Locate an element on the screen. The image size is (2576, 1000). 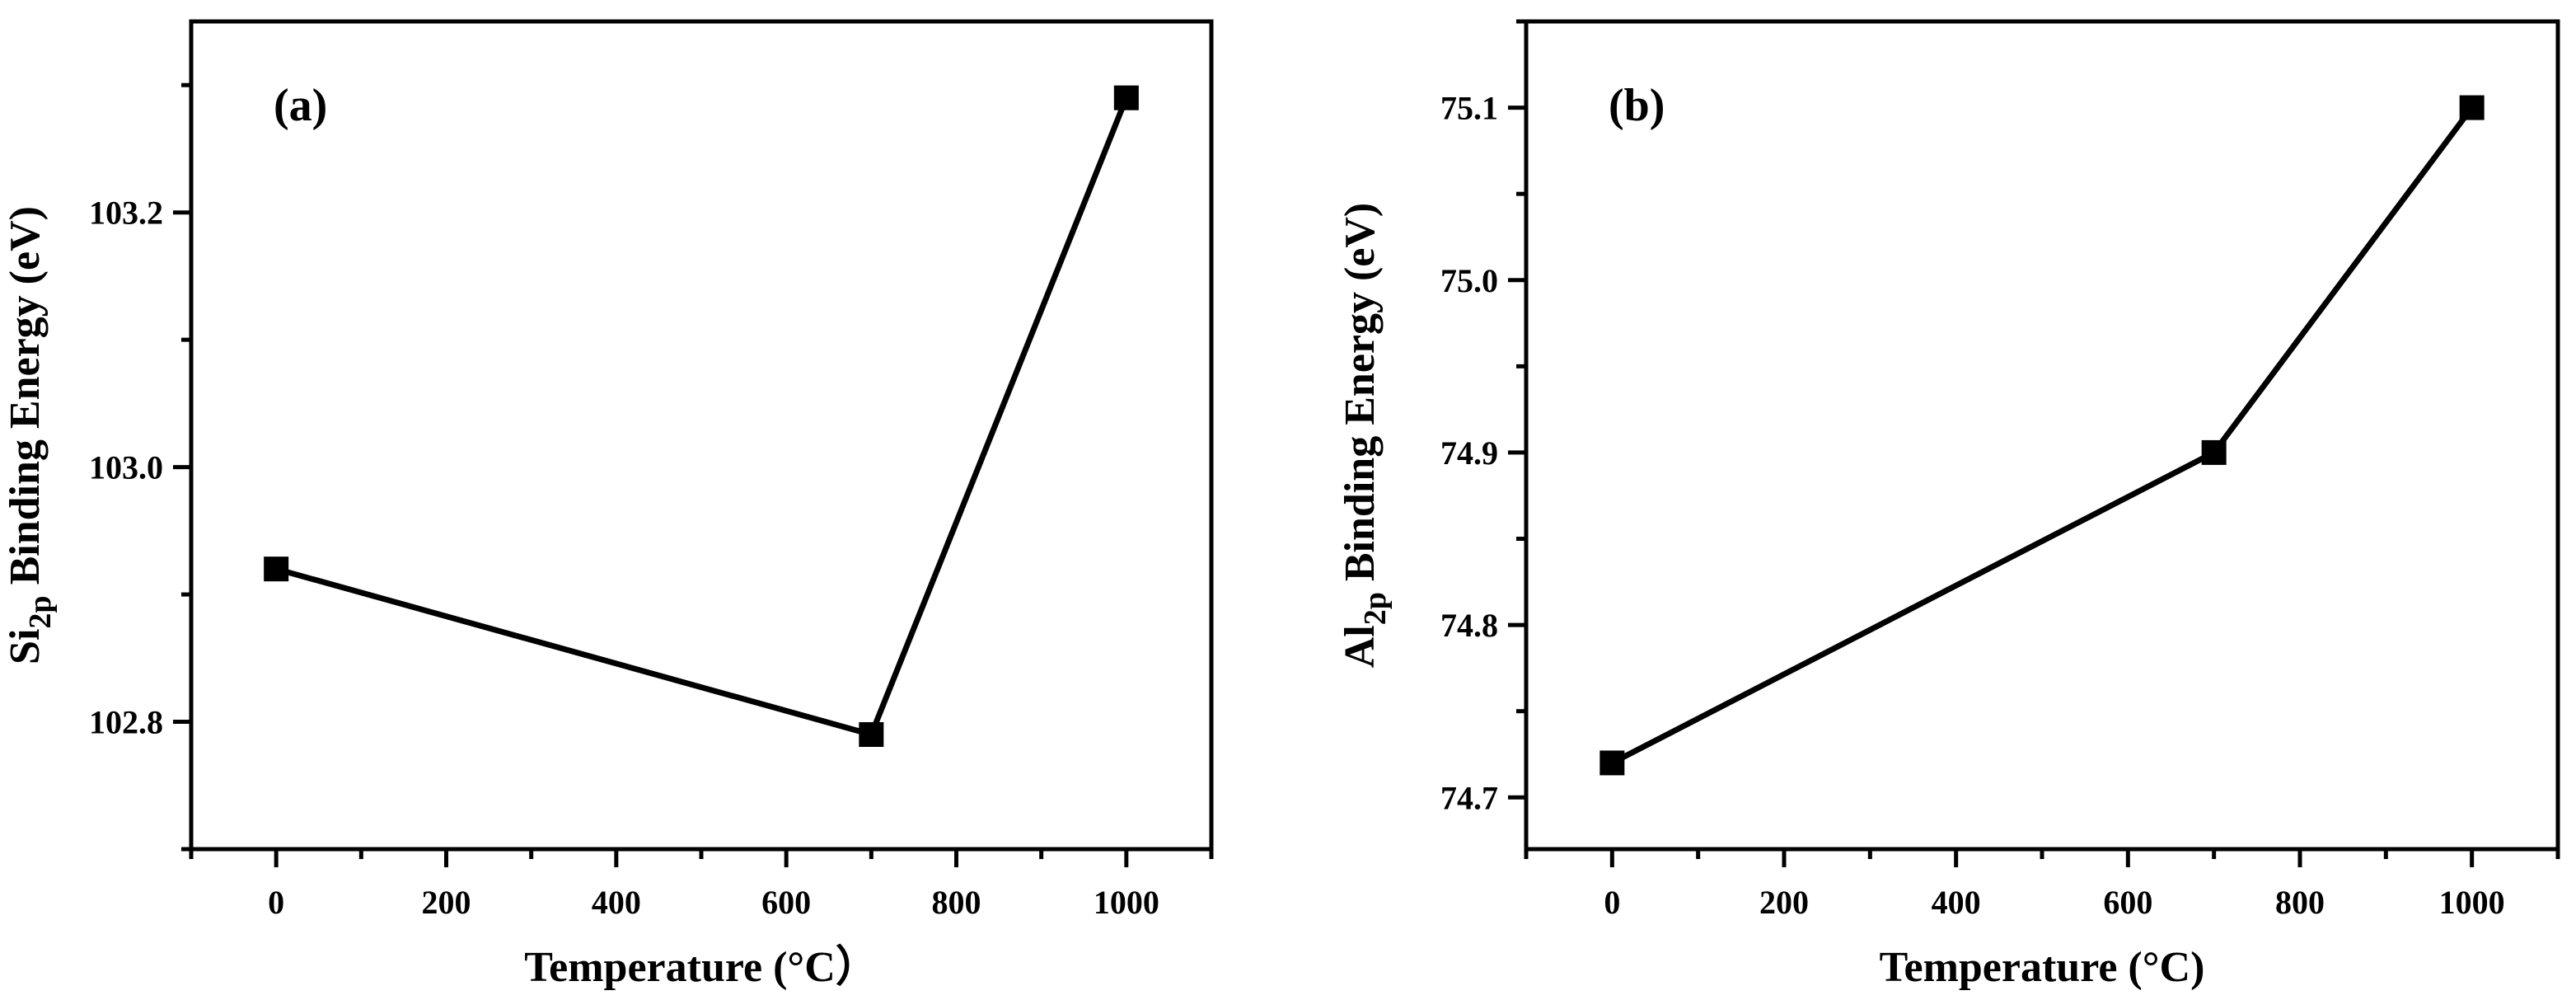
y-tick-label: 74.8 is located at coordinates (1469, 626).